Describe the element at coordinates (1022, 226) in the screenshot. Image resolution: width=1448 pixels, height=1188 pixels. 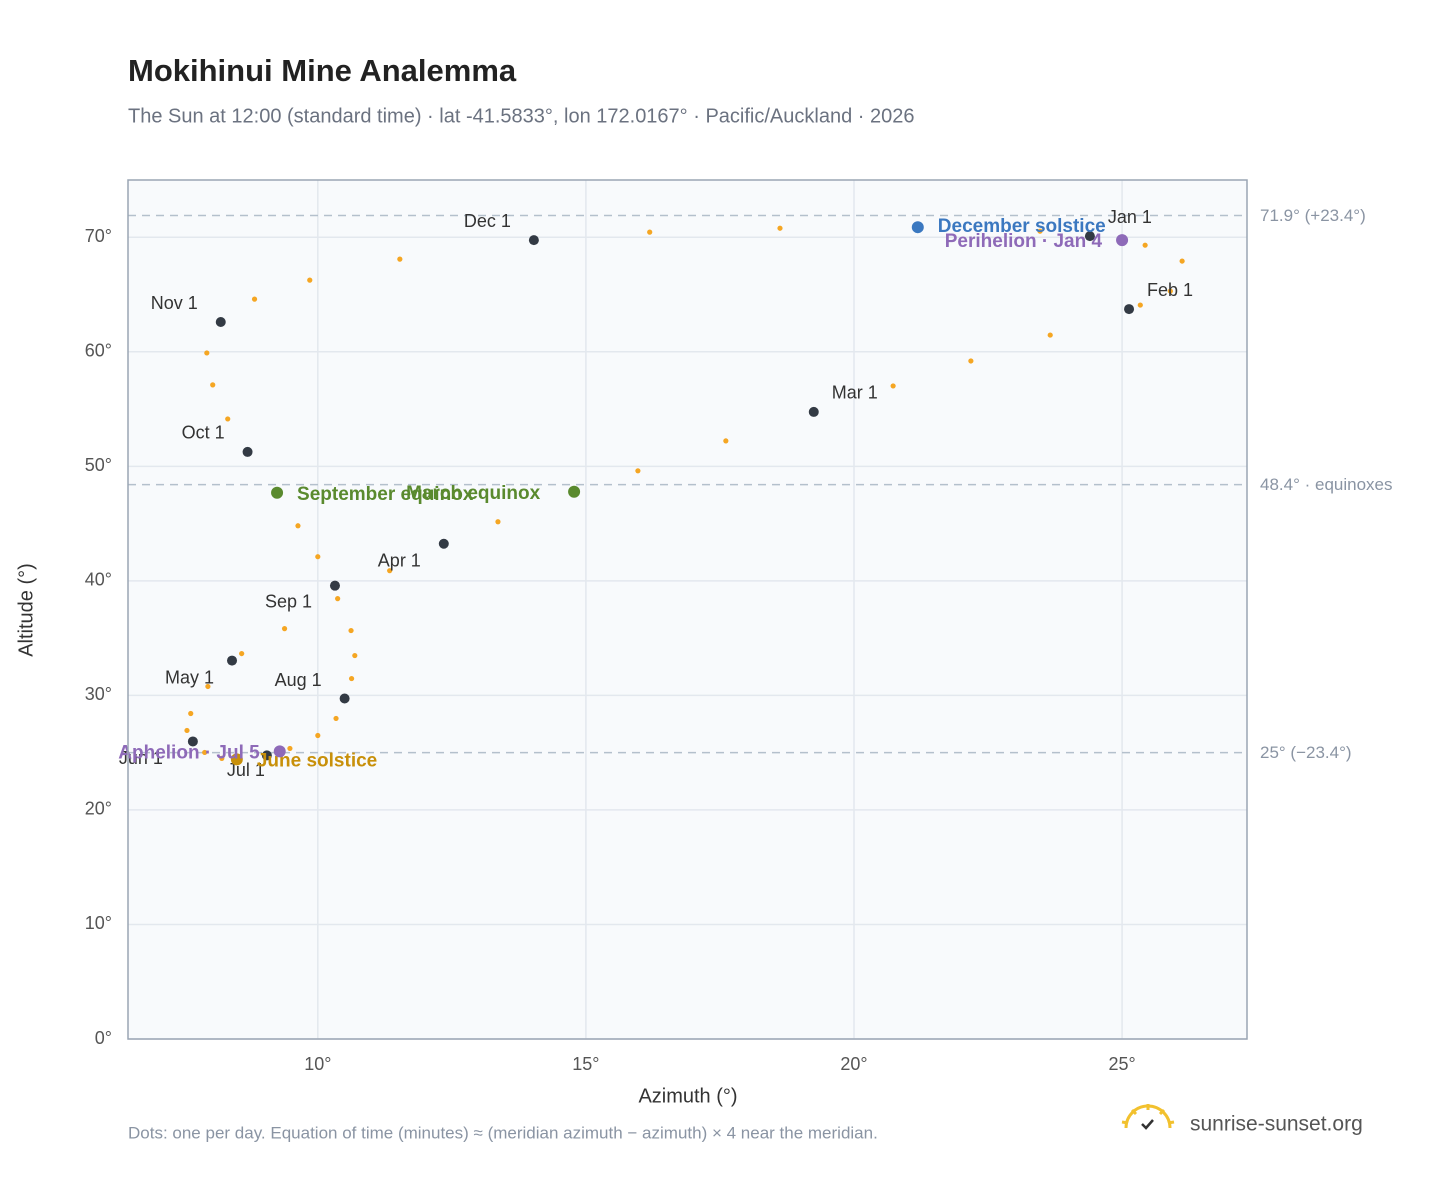
I see `event-label: December solstice` at that location.